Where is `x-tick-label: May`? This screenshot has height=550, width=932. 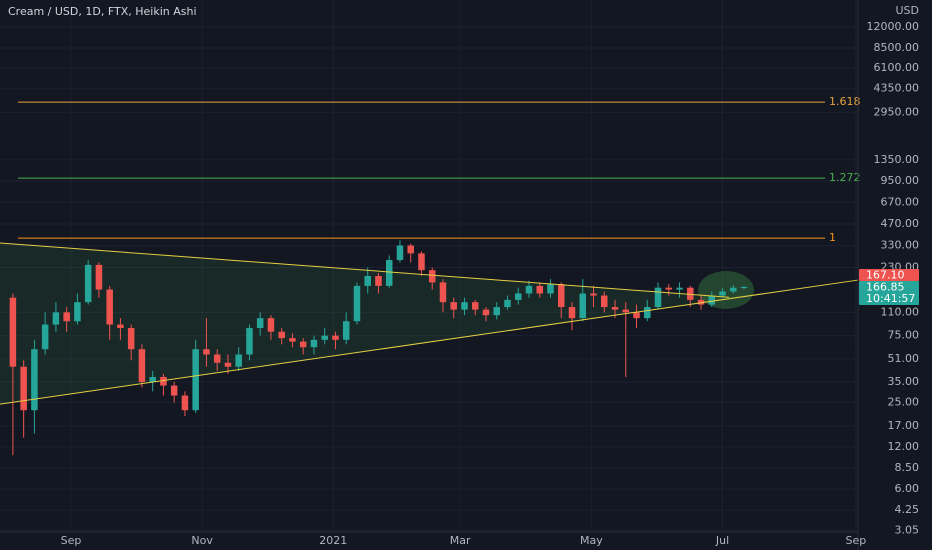 x-tick-label: May is located at coordinates (591, 540).